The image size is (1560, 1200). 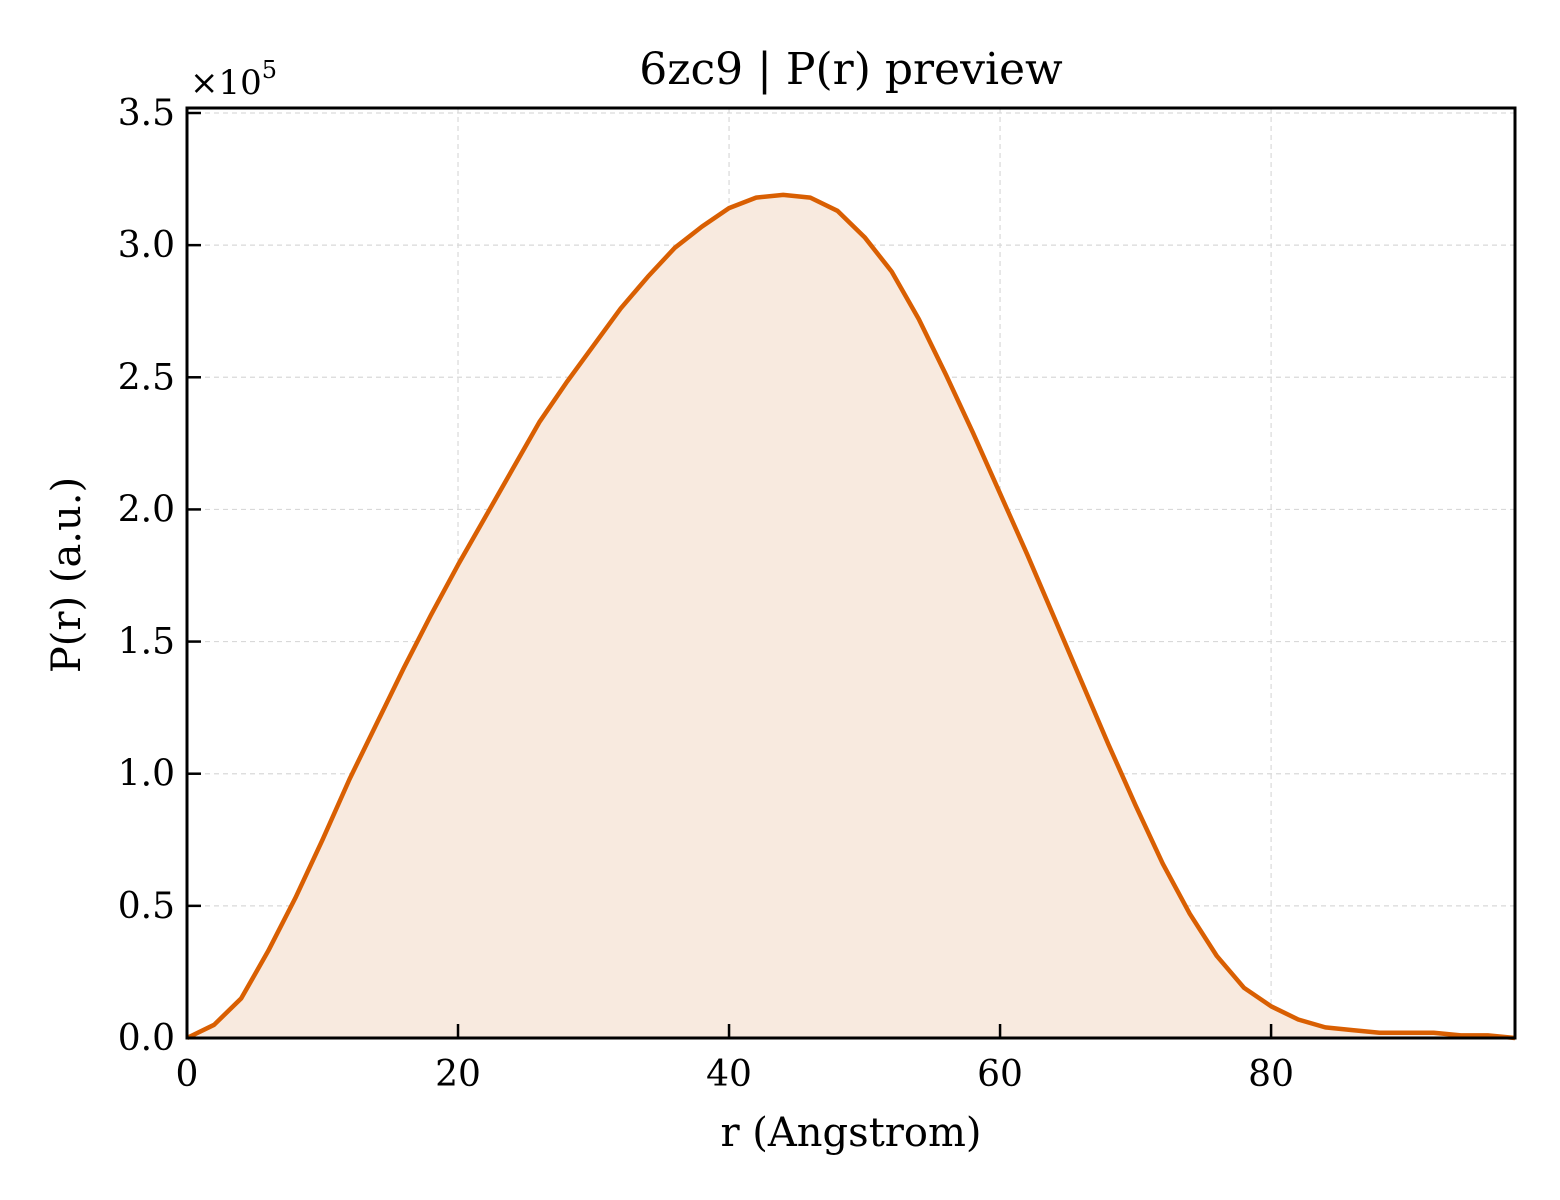 I want to click on x-tick-label: 60, so click(x=1000, y=1074).